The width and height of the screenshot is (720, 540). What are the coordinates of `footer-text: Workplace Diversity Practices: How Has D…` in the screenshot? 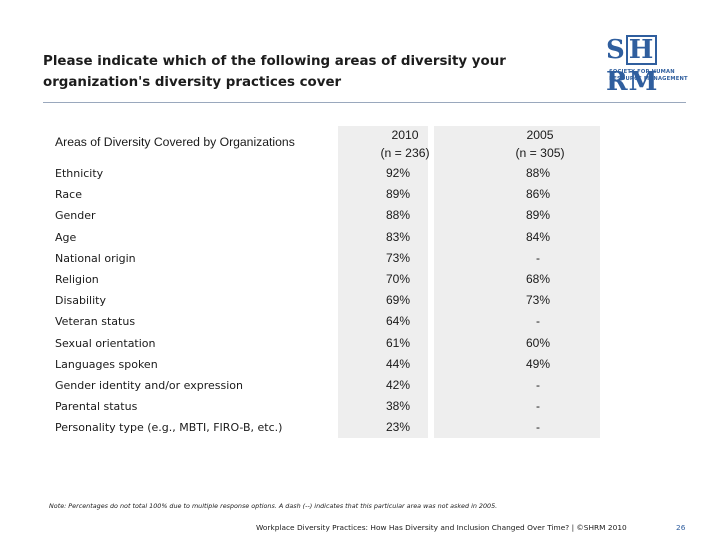 It's located at (441, 527).